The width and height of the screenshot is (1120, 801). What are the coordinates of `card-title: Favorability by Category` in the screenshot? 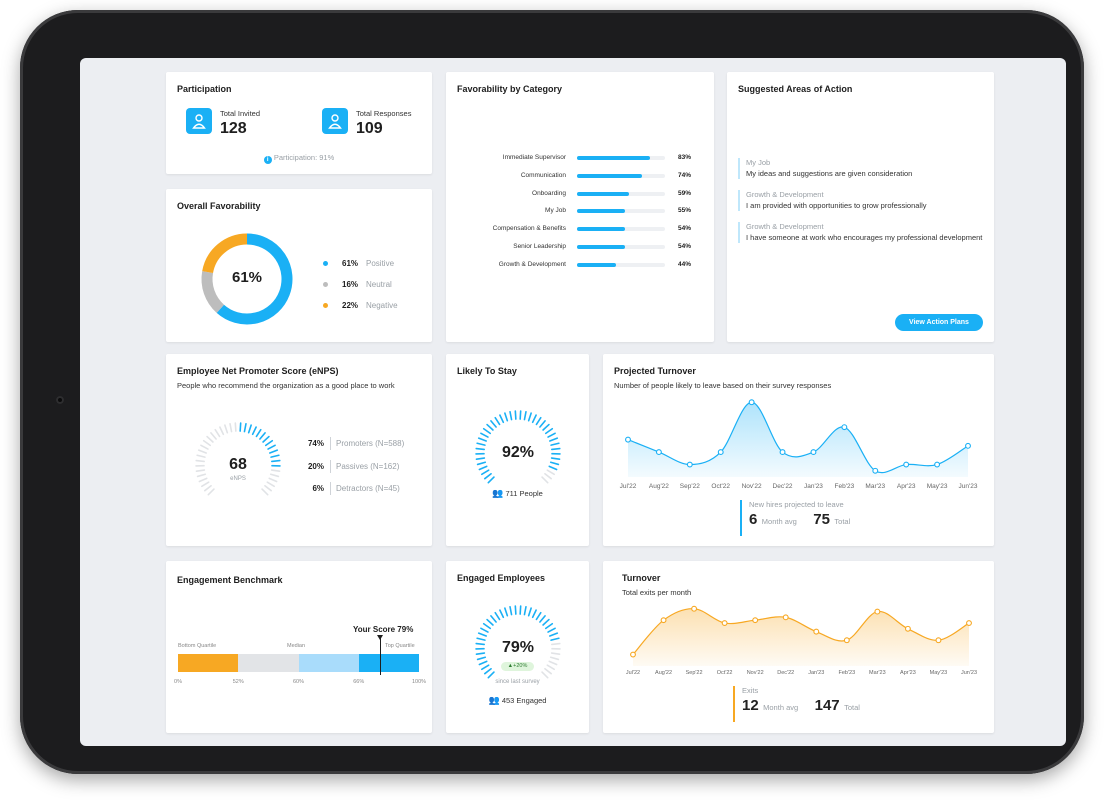 It's located at (510, 89).